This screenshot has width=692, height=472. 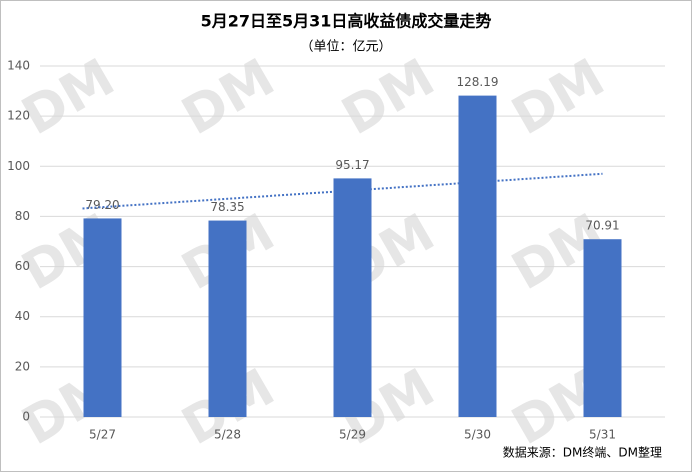 What do you see at coordinates (346, 21) in the screenshot?
I see `chart-title: 5月27日至5月31日高收益债成交量走势` at bounding box center [346, 21].